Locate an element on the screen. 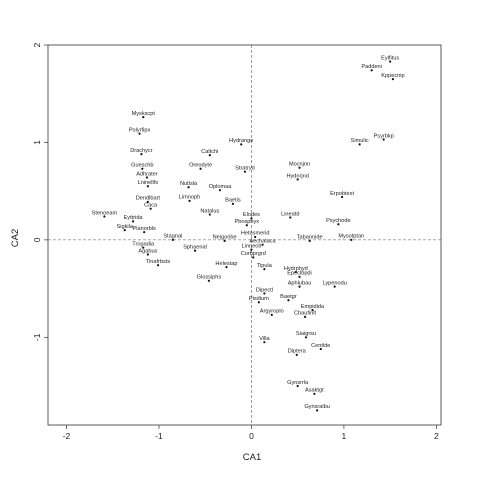 The width and height of the screenshot is (480, 485). point-label: Centlde is located at coordinates (320, 346).